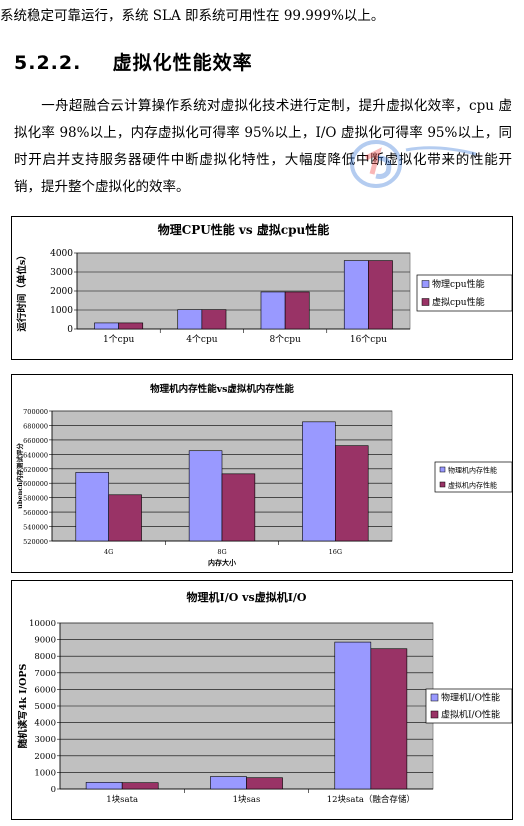  Describe the element at coordinates (247, 597) in the screenshot. I see `chart-title: 物理机I/O vs虚拟机I/O` at that location.